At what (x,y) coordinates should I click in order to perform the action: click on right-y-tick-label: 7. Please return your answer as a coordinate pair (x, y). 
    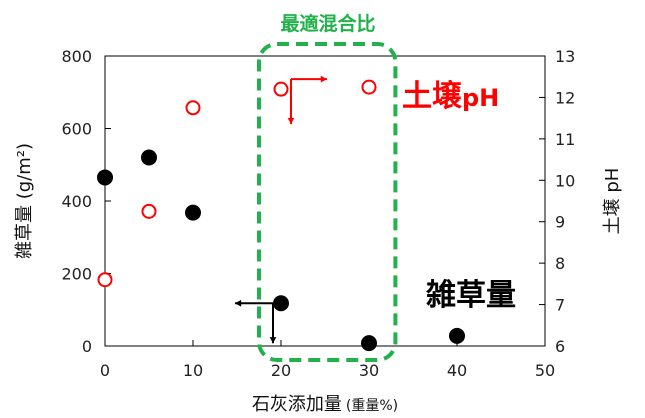
    Looking at the image, I should click on (560, 305).